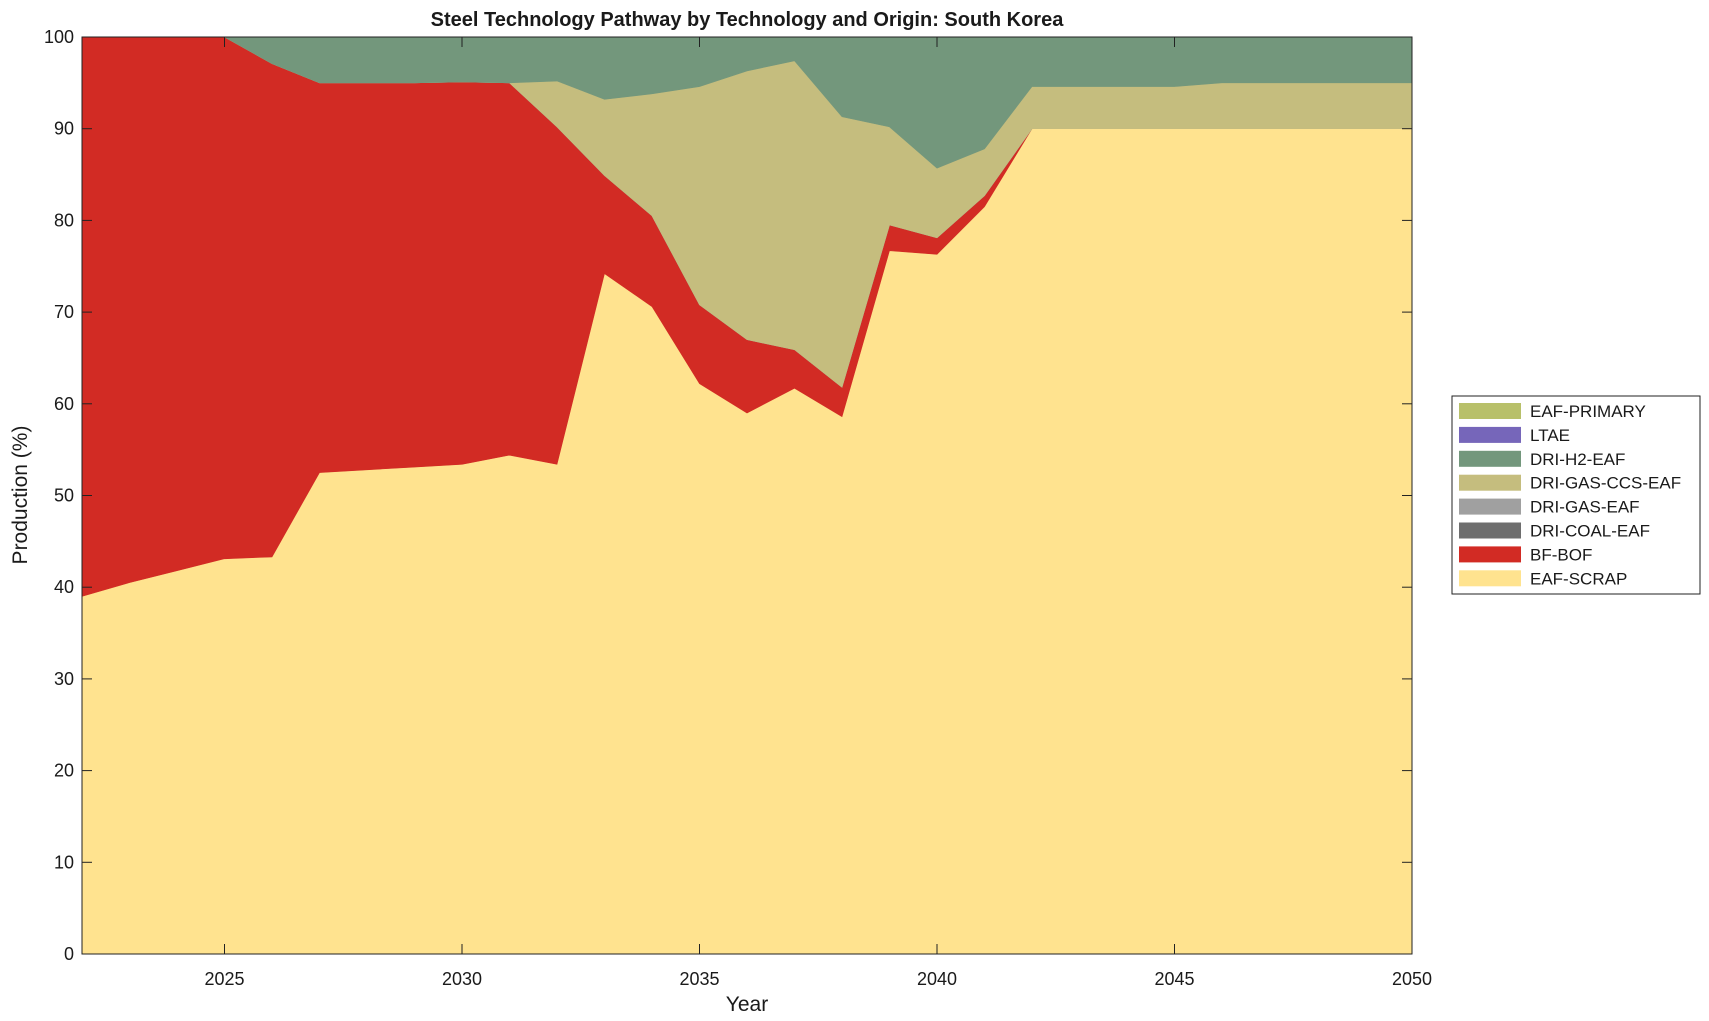 The width and height of the screenshot is (1709, 1021). What do you see at coordinates (1490, 530) in the screenshot?
I see `legend-swatch-dri-coal-eaf` at bounding box center [1490, 530].